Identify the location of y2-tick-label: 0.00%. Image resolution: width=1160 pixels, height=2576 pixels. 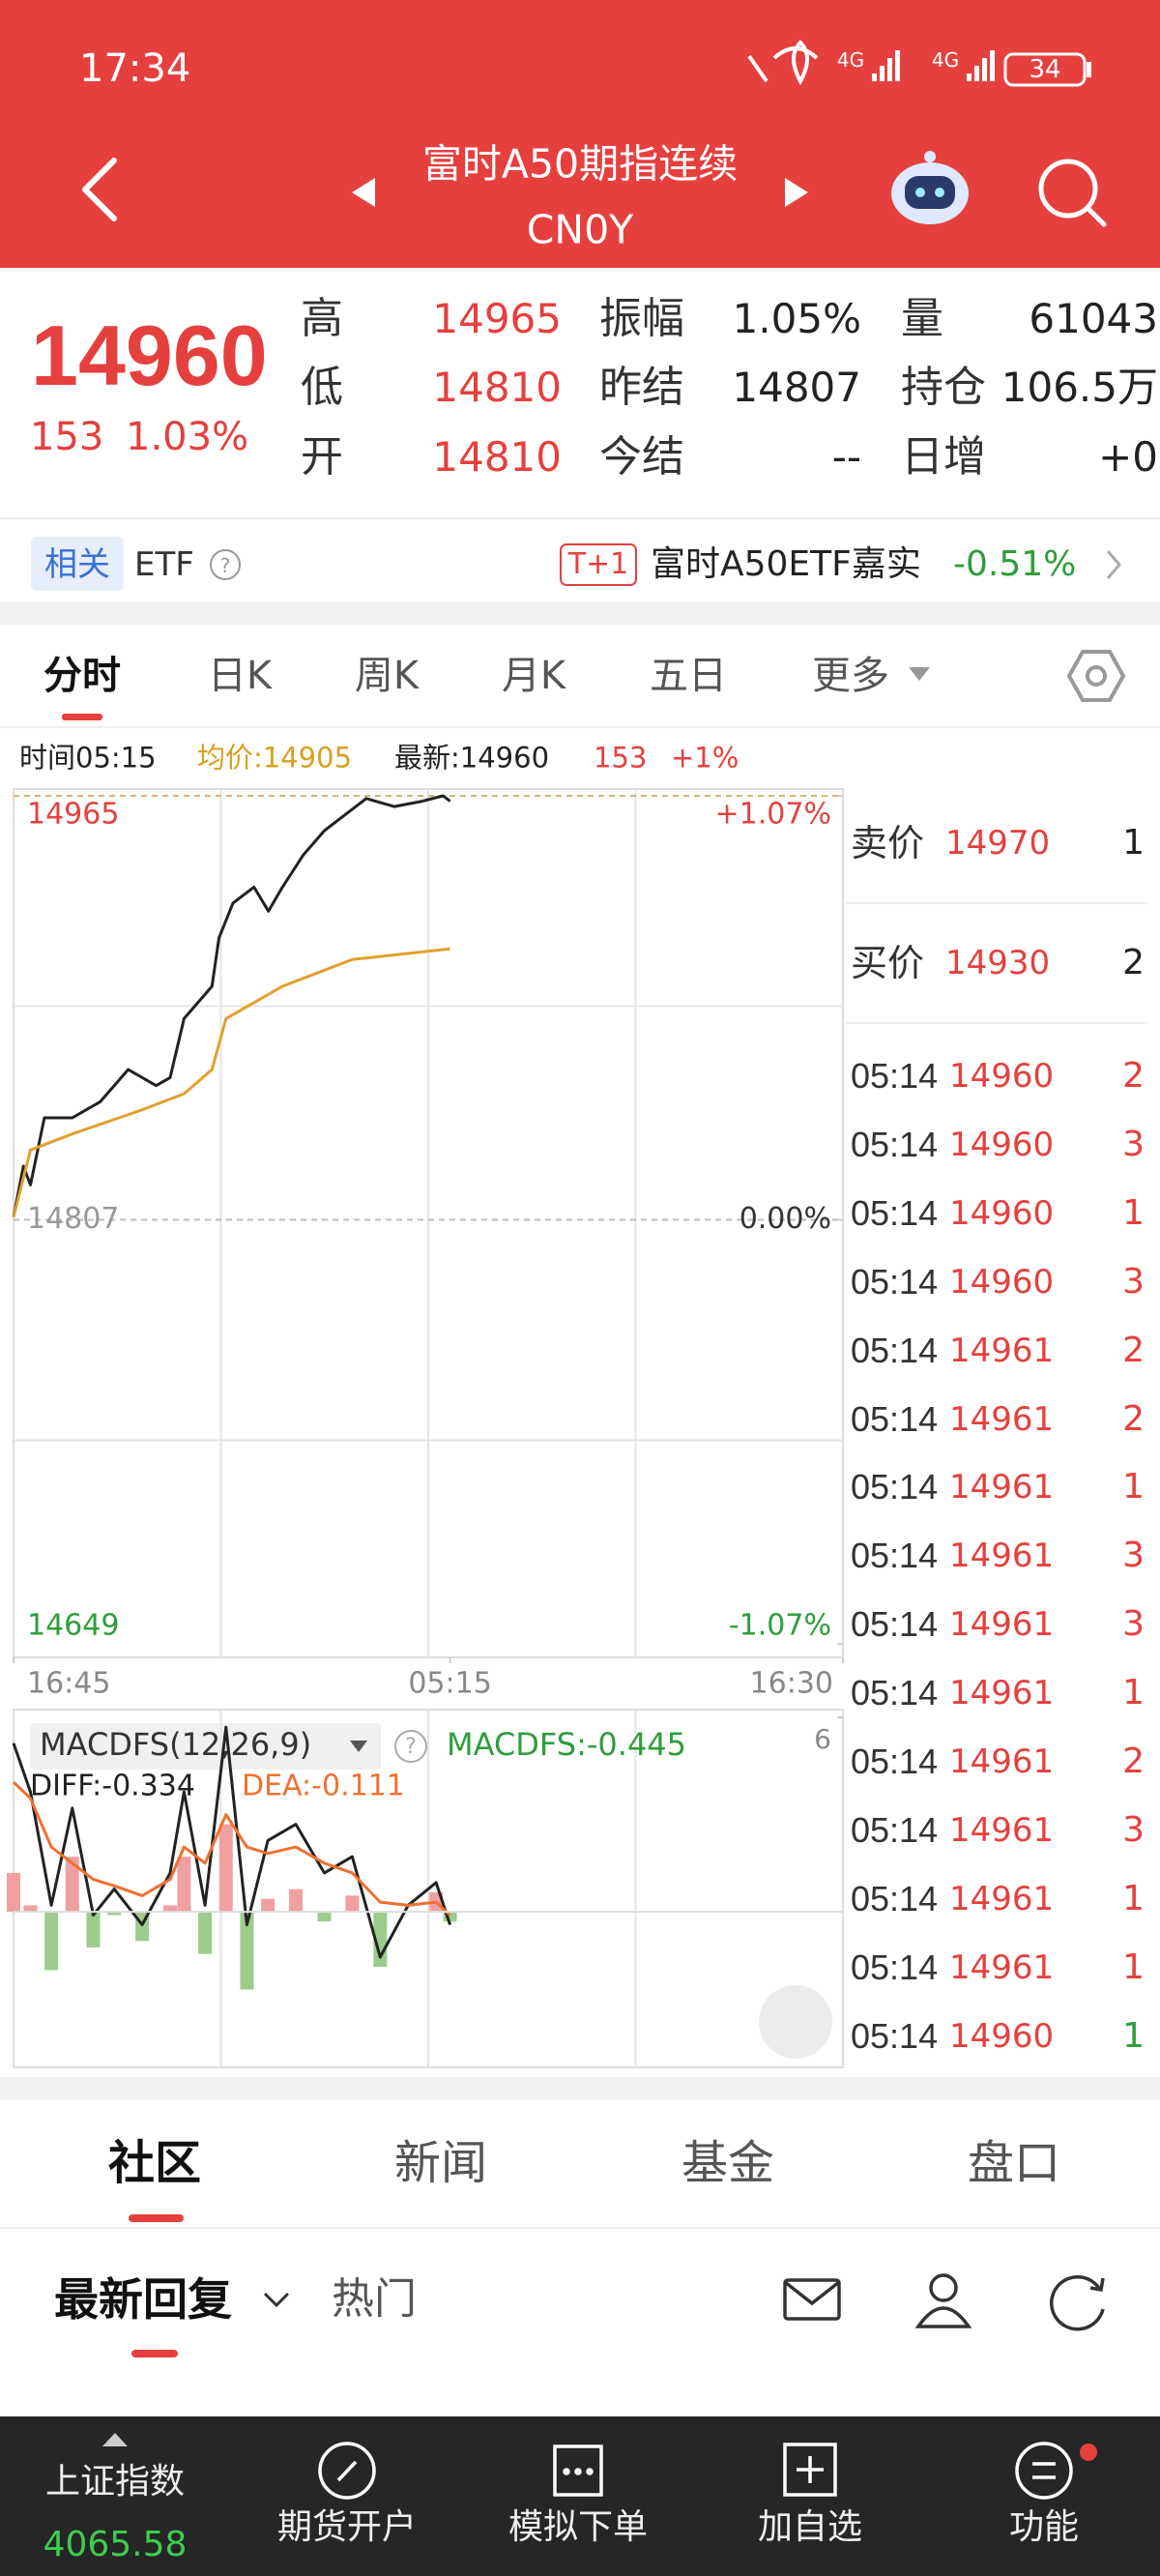
(785, 1219).